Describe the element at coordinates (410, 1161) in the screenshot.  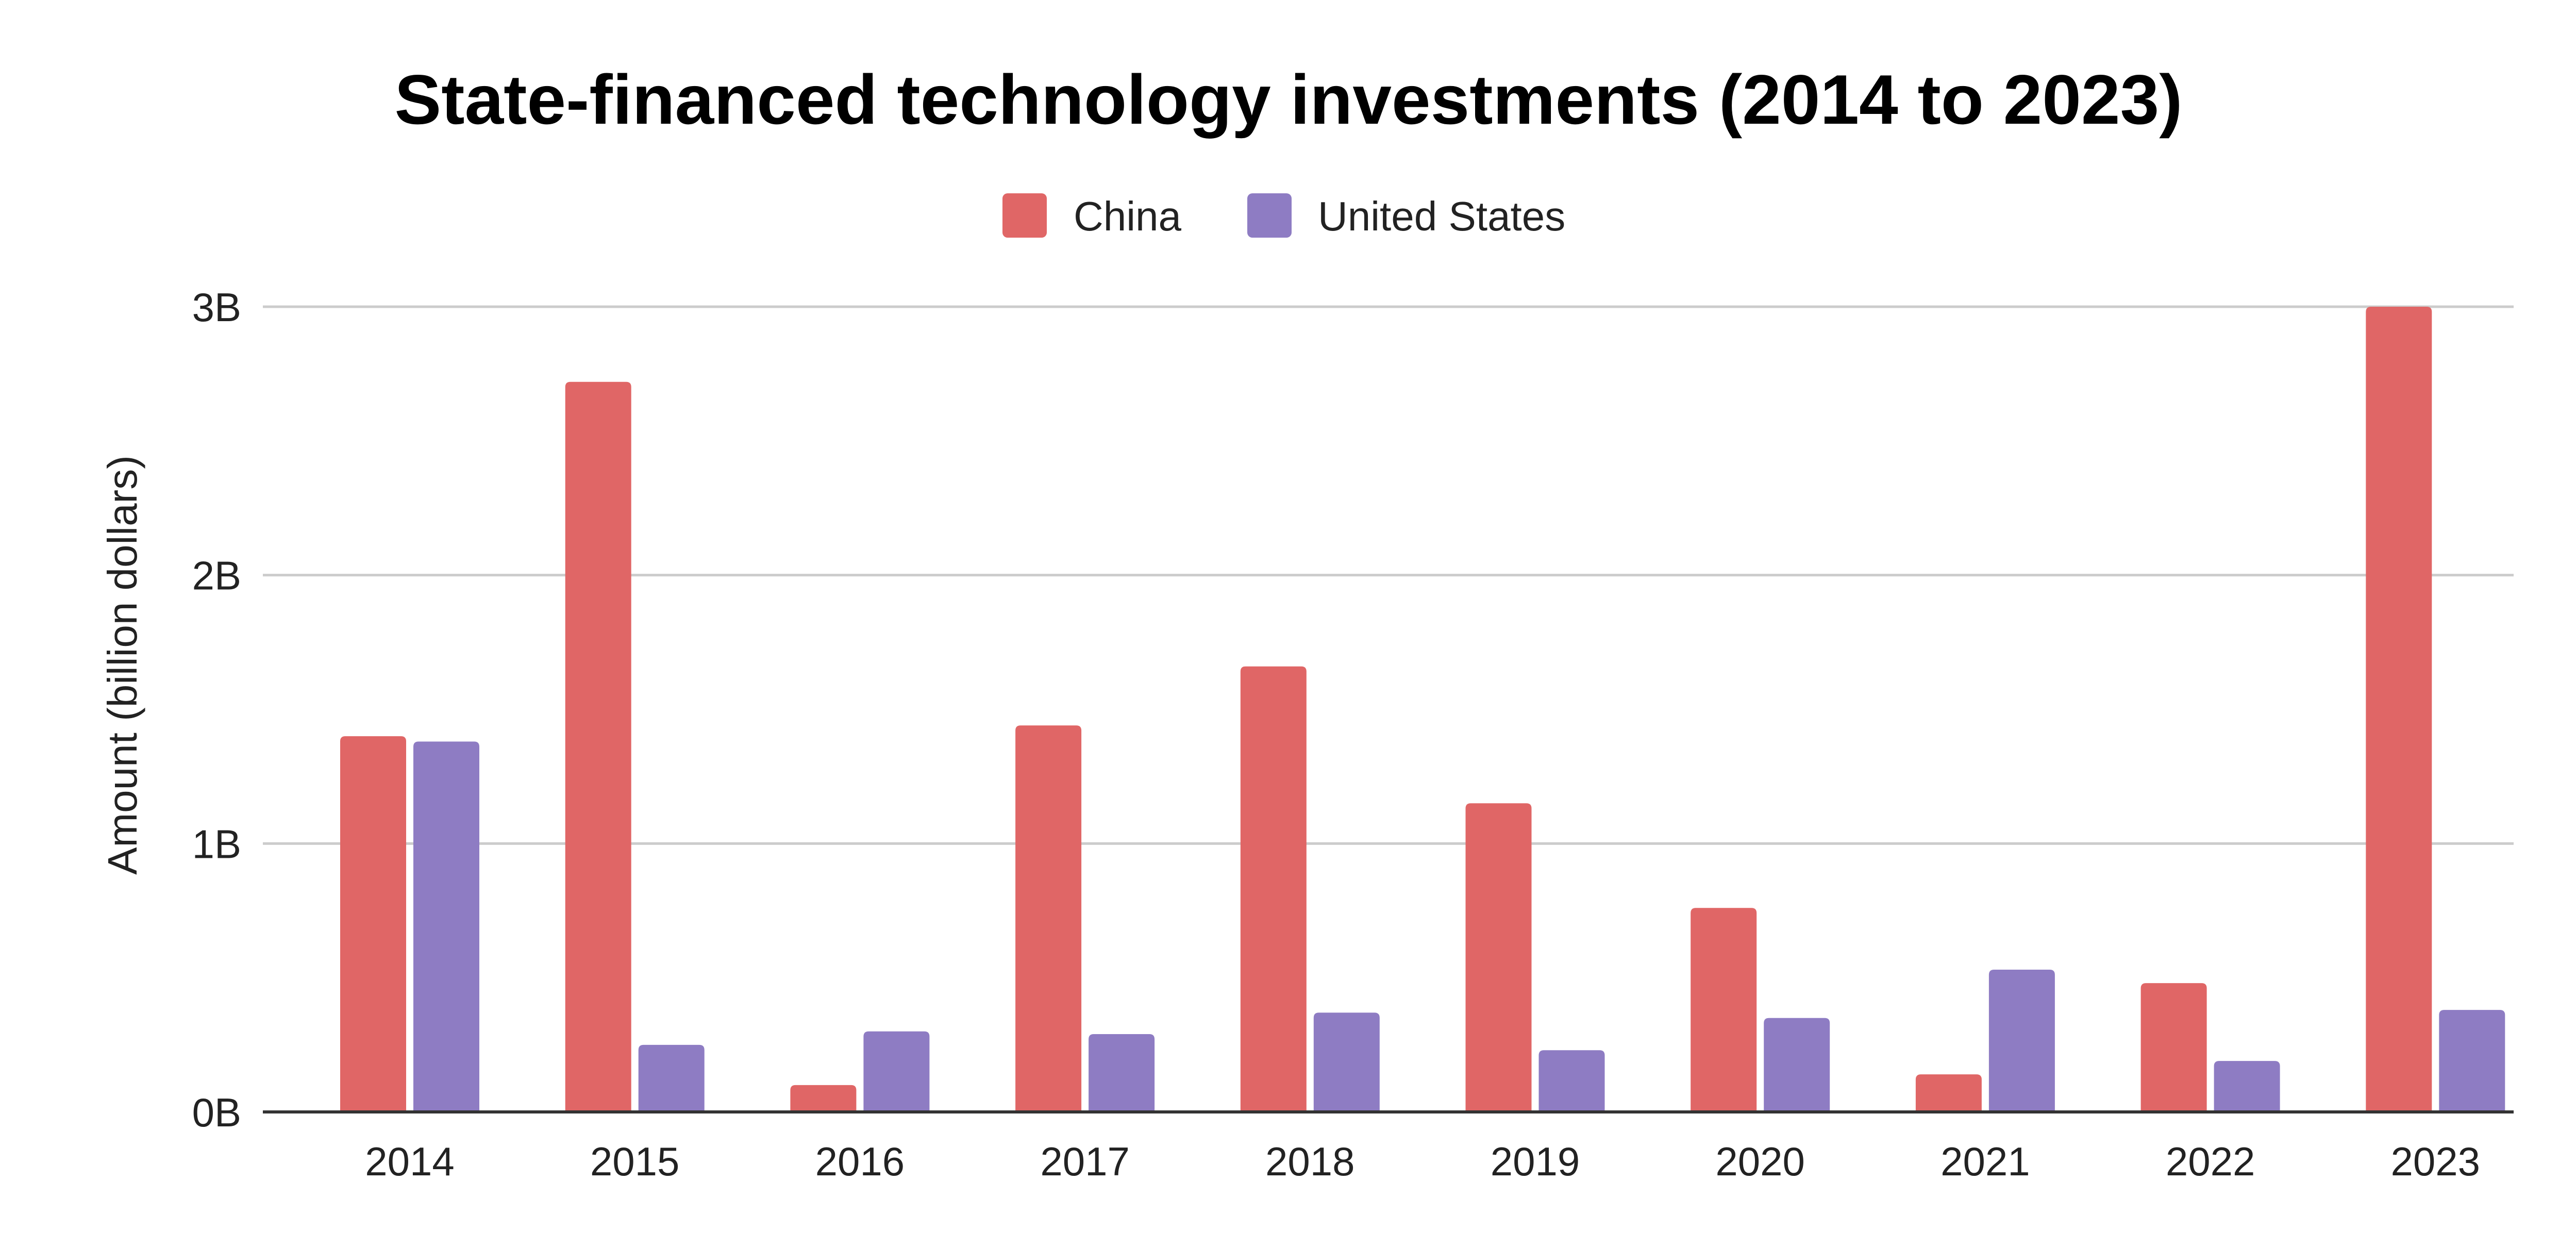
I see `x-tick-label: 2014` at that location.